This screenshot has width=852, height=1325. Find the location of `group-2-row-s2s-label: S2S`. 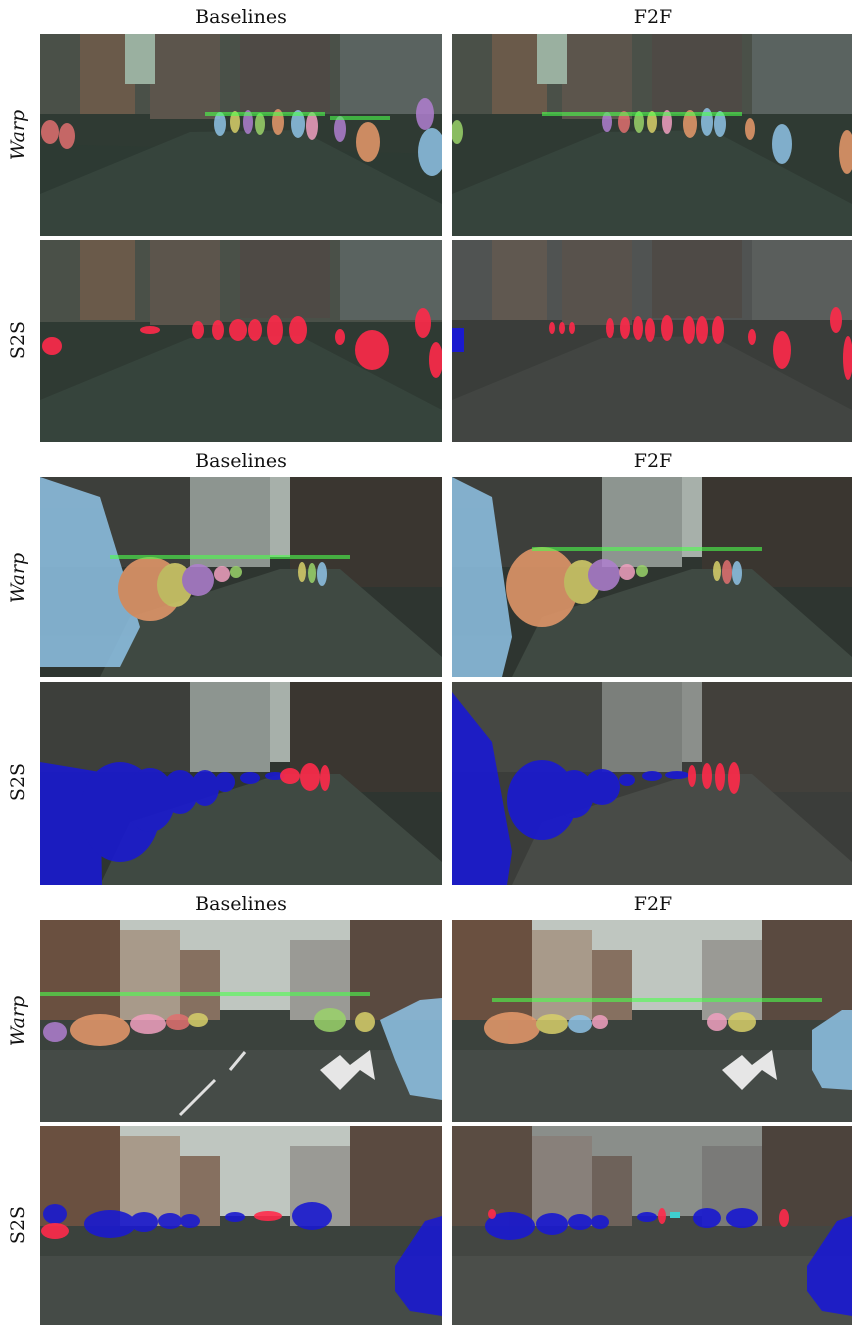

group-2-row-s2s-label: S2S is located at coordinates (18, 782).